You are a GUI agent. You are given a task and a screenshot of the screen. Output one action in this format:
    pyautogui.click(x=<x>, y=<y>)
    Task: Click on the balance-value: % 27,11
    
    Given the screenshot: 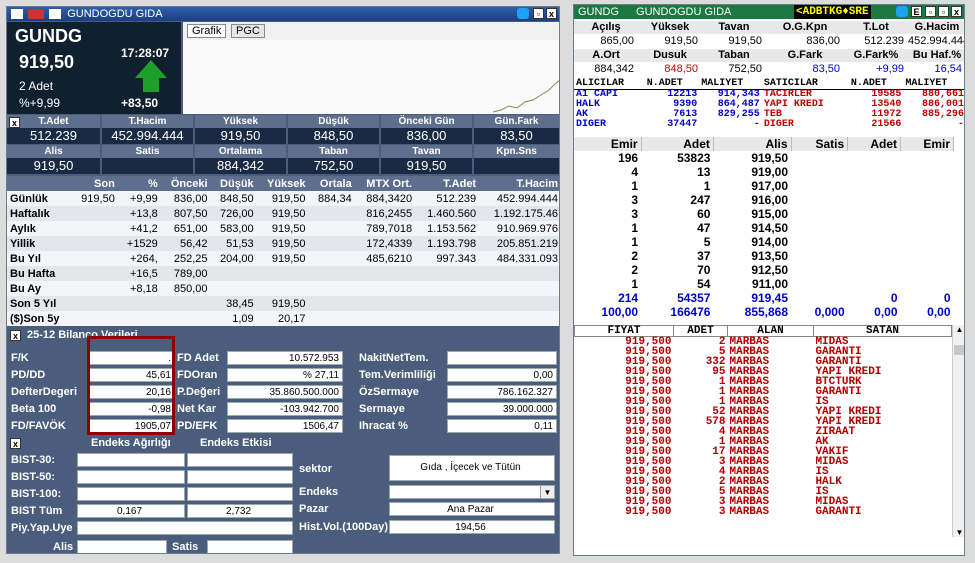 What is the action you would take?
    pyautogui.click(x=285, y=375)
    